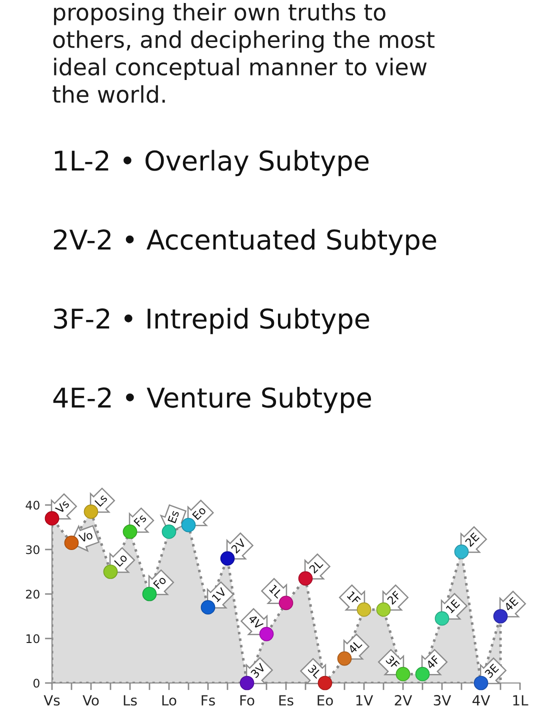  Describe the element at coordinates (316, 566) in the screenshot. I see `text: 2L` at that location.